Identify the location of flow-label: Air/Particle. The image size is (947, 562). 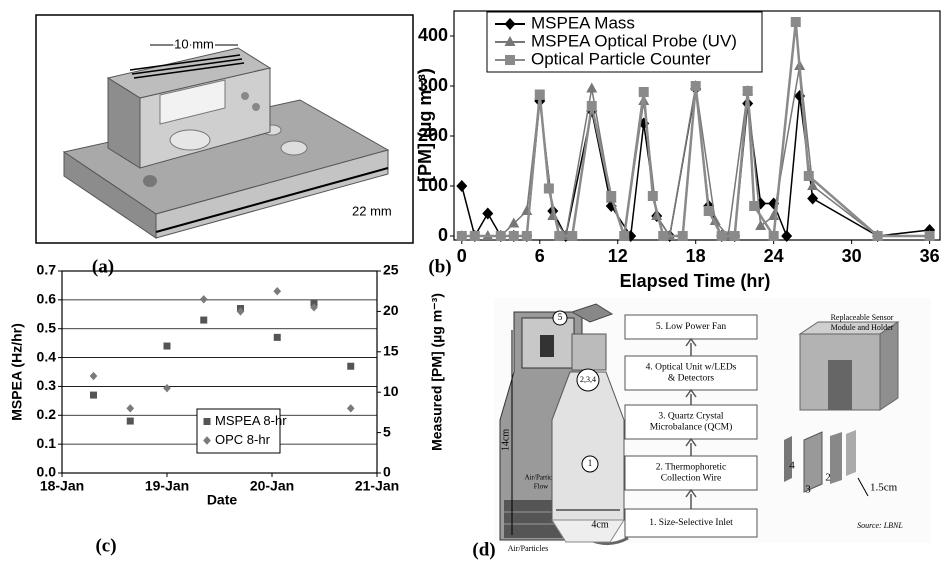
(541, 478).